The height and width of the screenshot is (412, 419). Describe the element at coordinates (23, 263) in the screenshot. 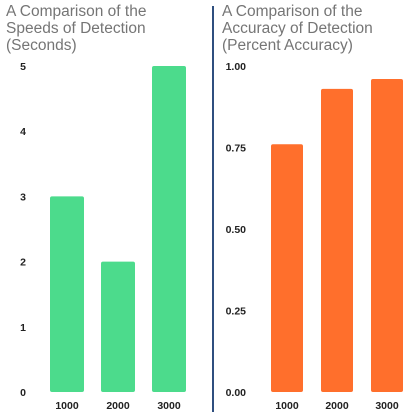

I see `y-tick-label: 2` at that location.